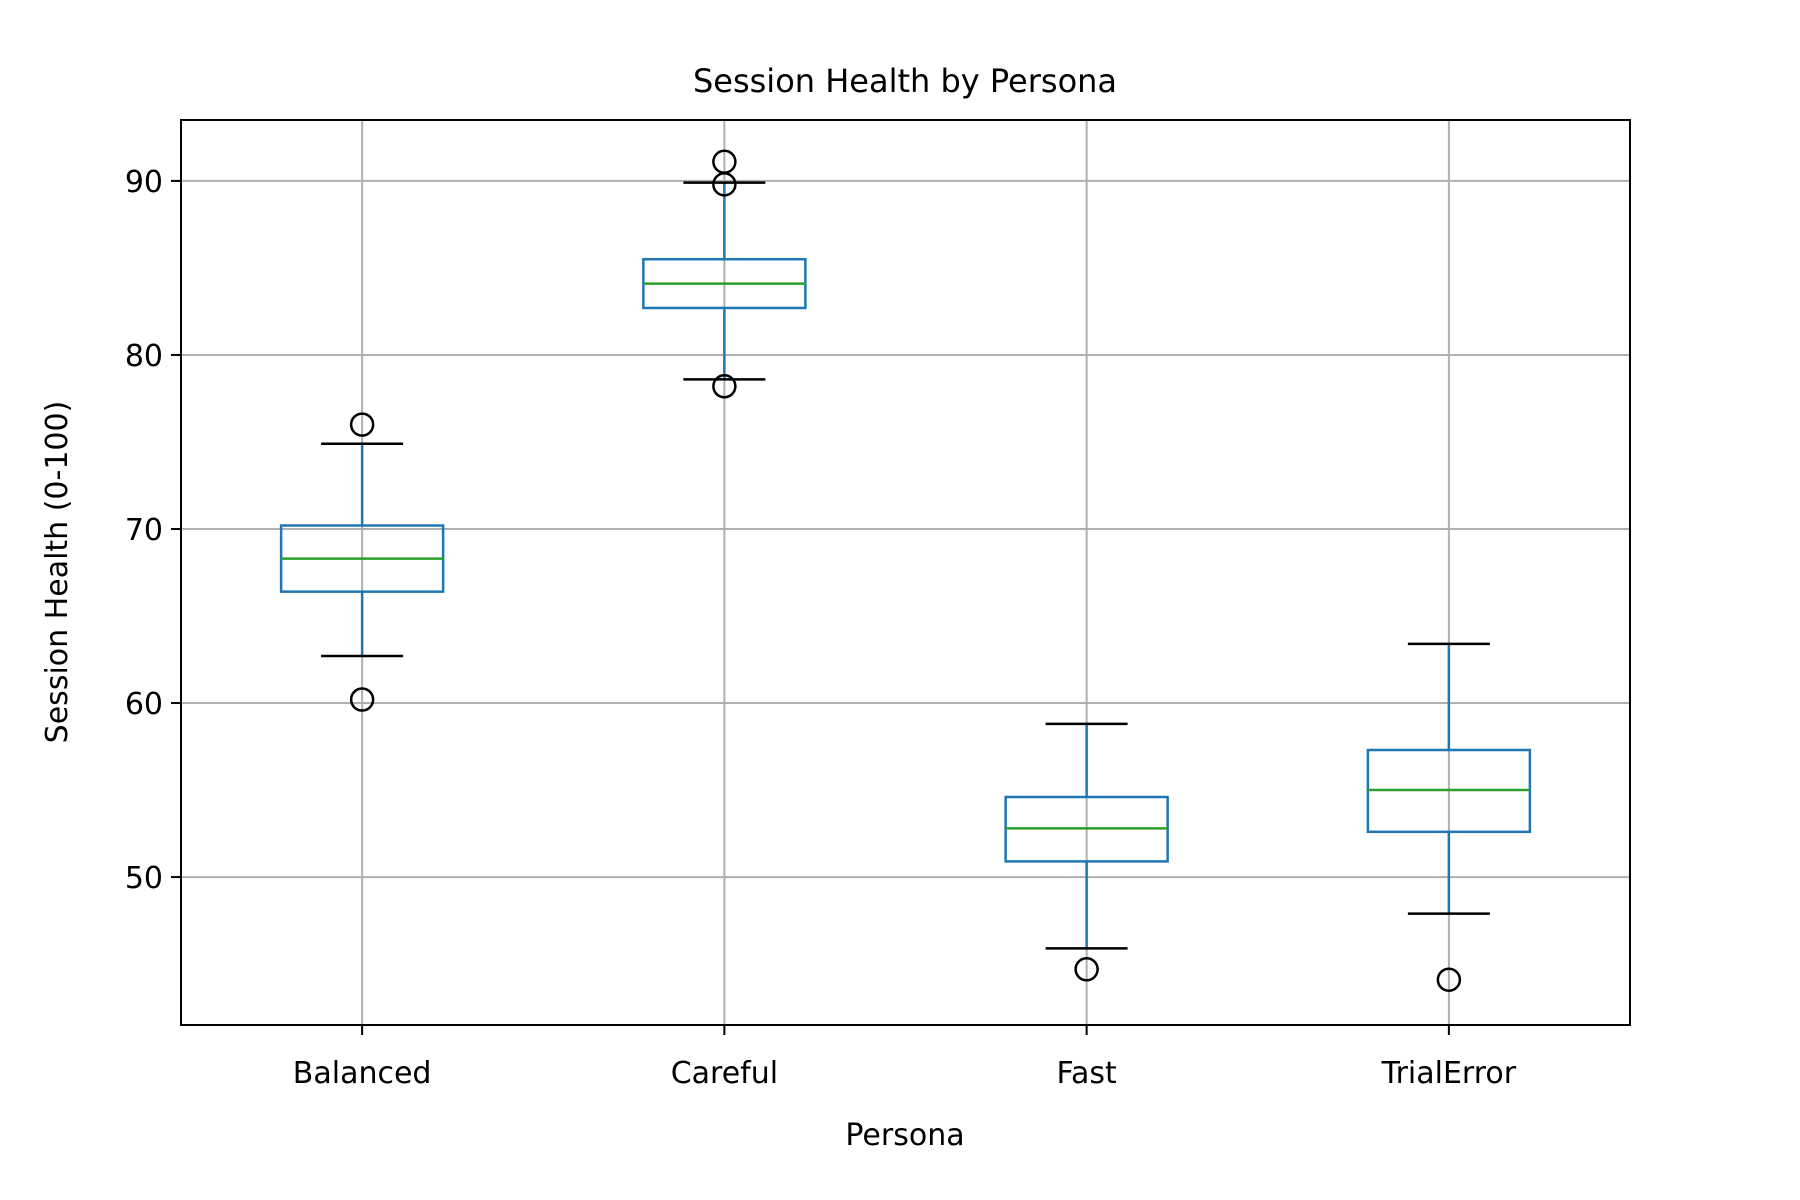 Image resolution: width=1800 pixels, height=1200 pixels. I want to click on y-tick-label: 60, so click(144, 704).